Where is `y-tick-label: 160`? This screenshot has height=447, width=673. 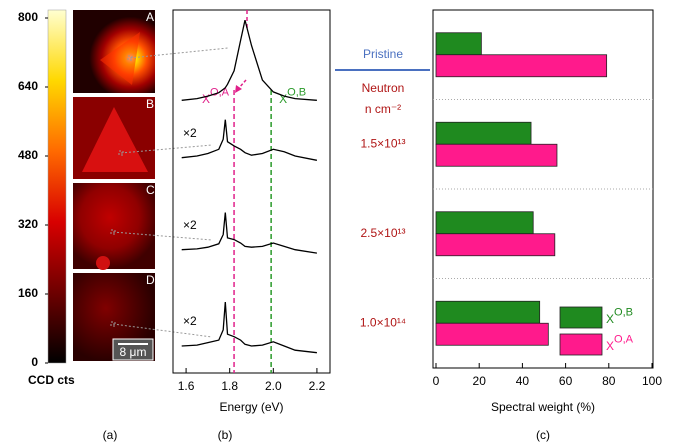
y-tick-label: 160 is located at coordinates (28, 293).